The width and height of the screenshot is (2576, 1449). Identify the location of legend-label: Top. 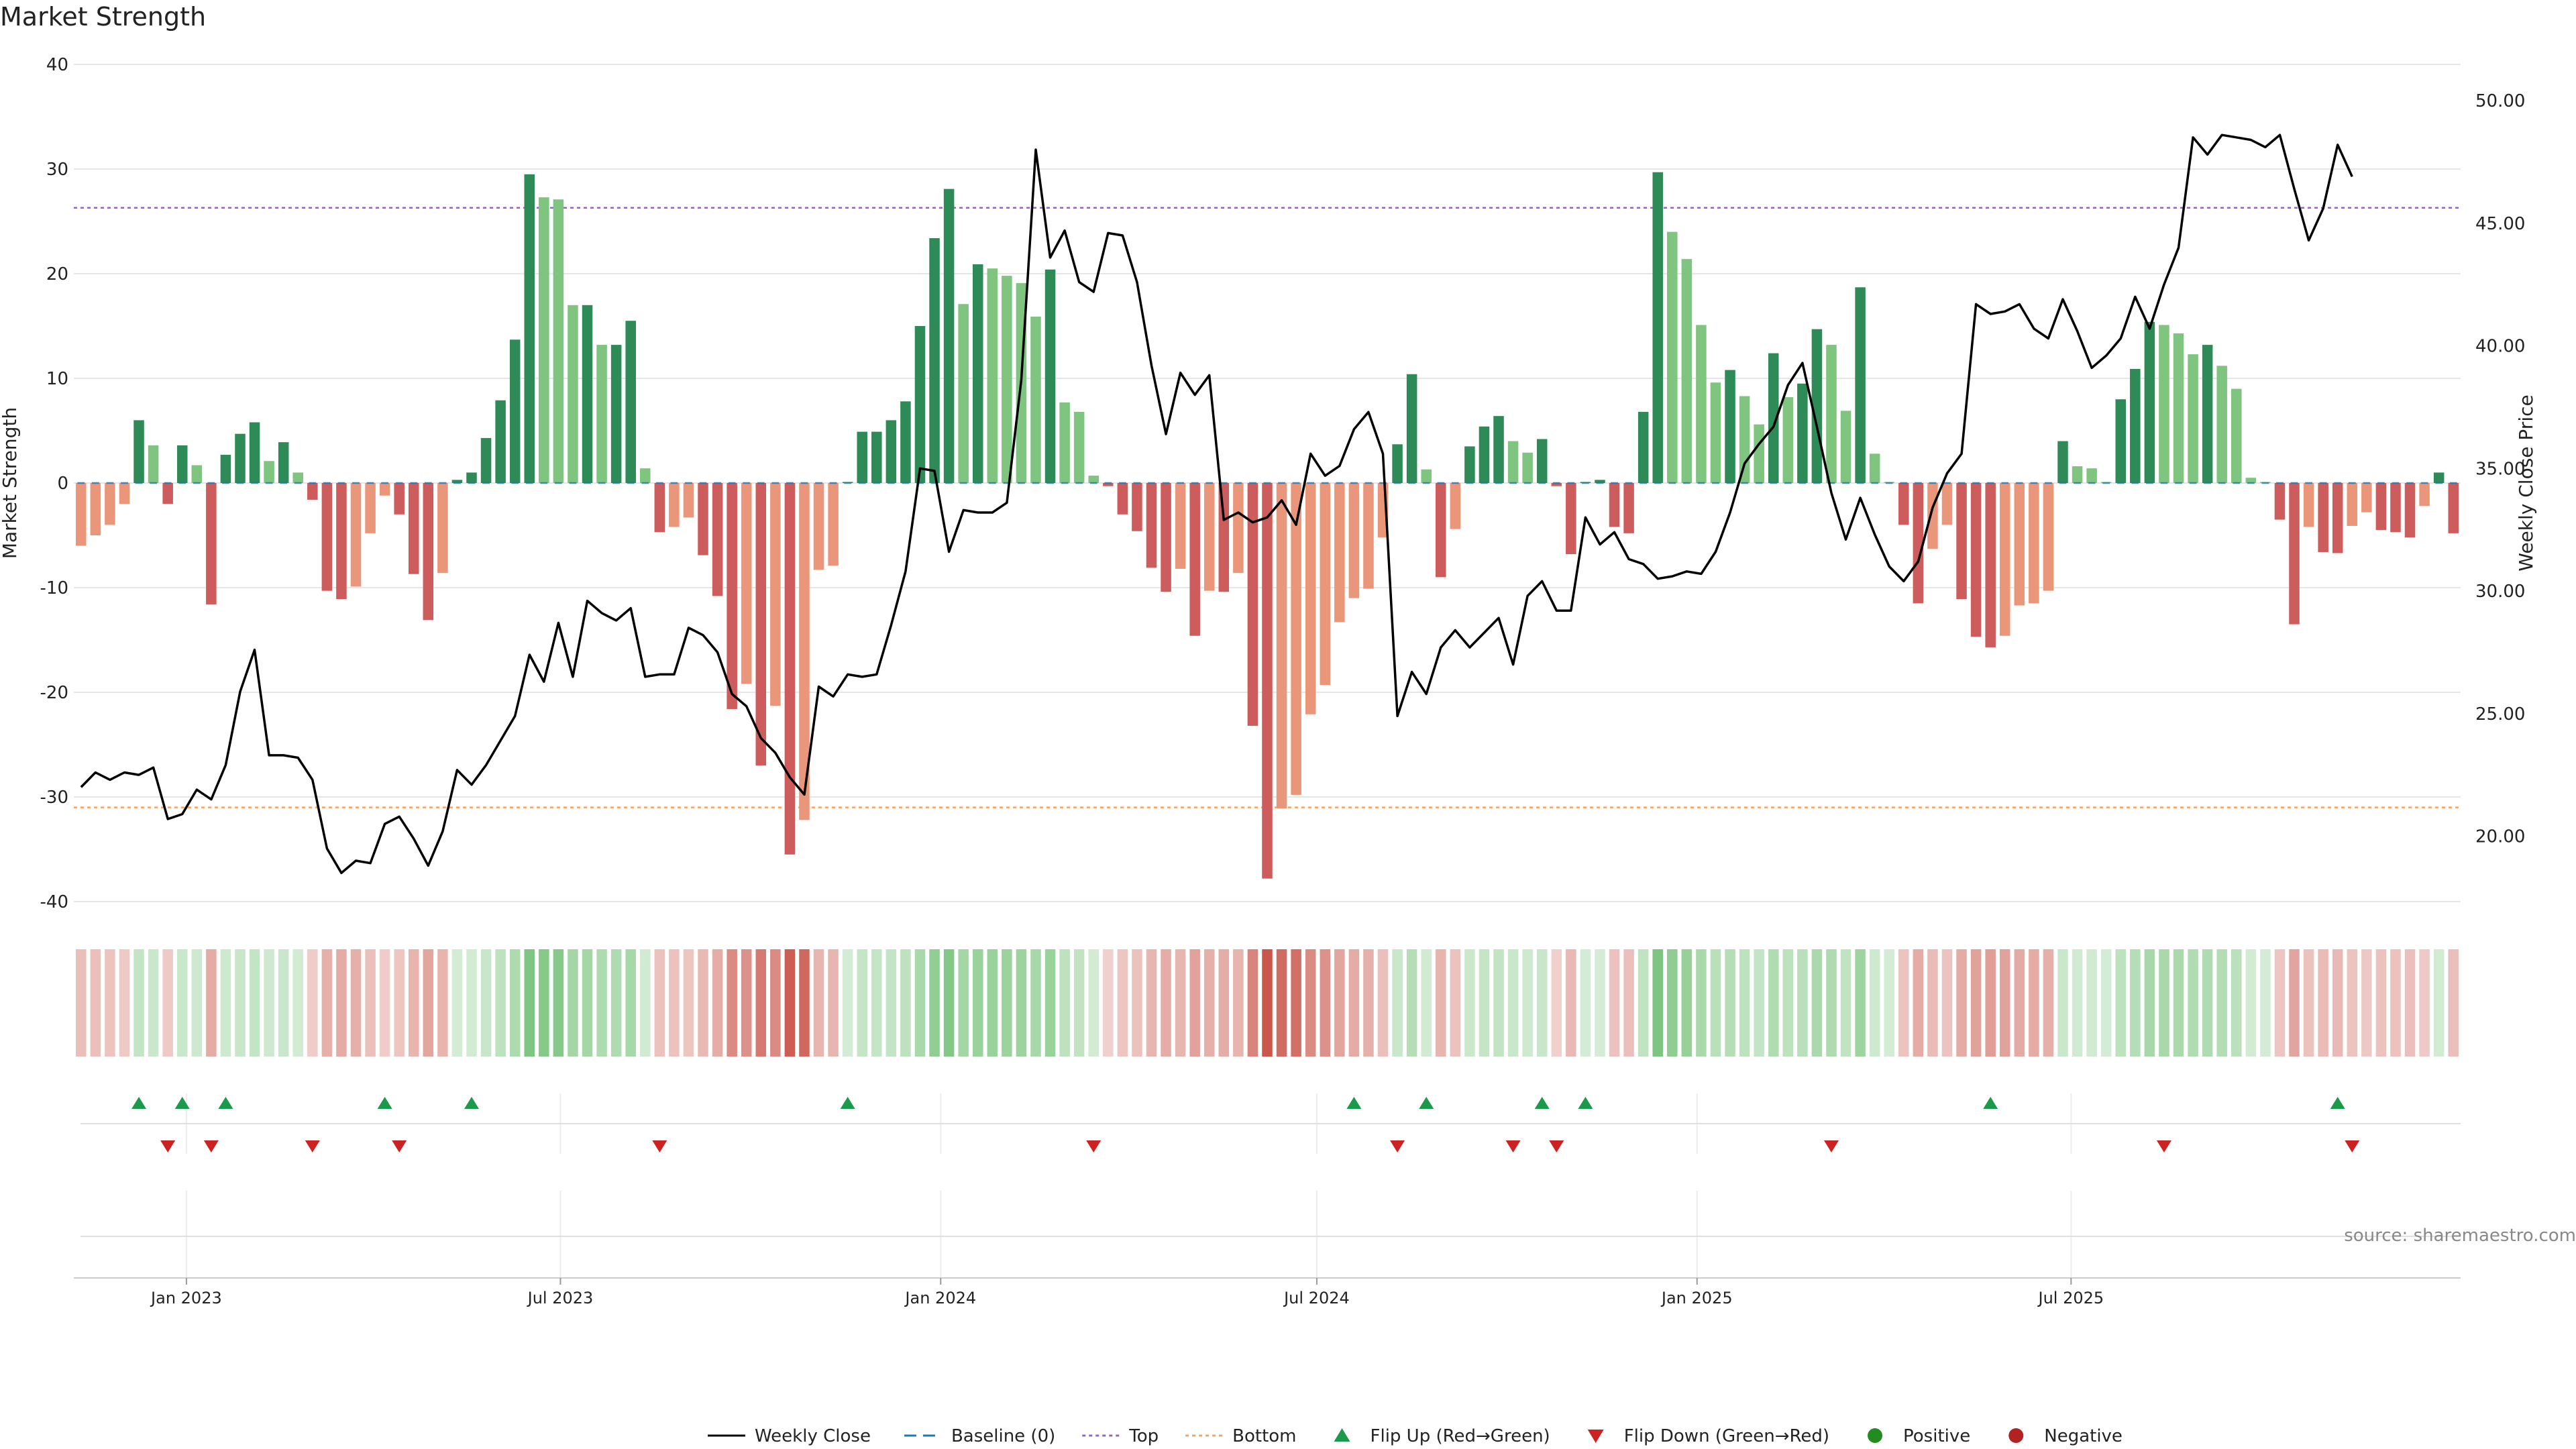
(1143, 1436).